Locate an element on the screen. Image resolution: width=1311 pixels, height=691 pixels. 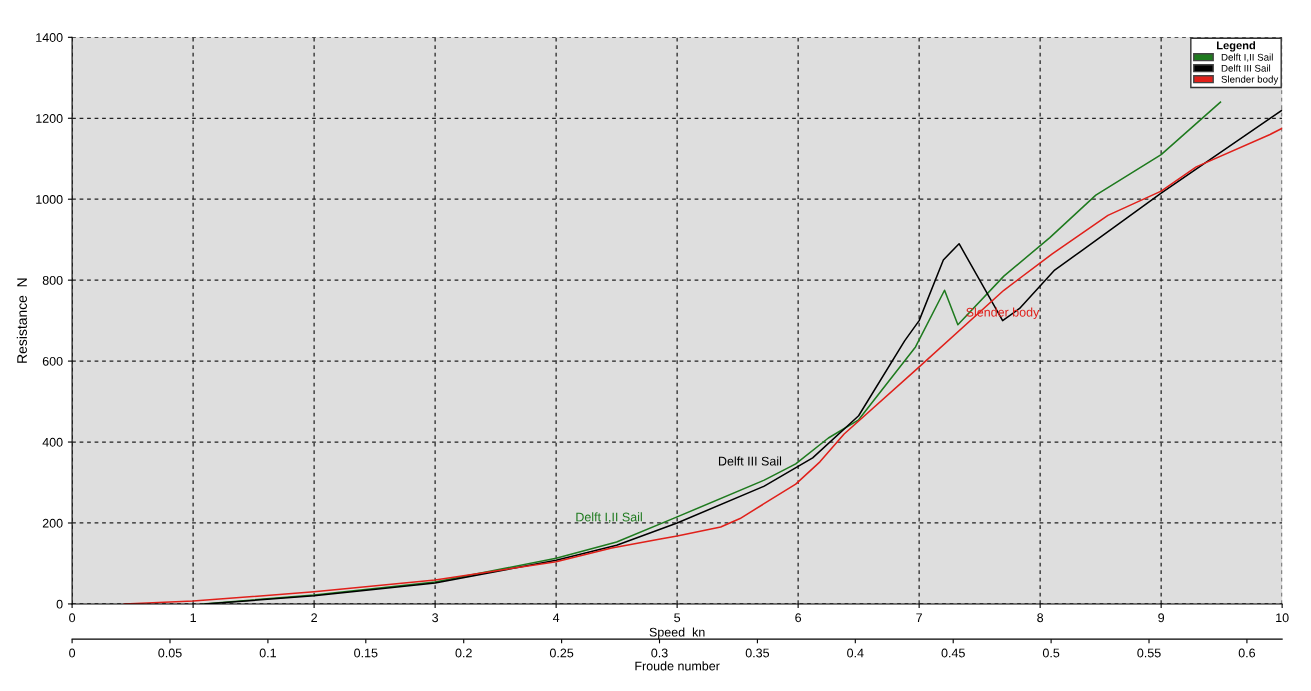
y-tick-label: 600 is located at coordinates (52, 361).